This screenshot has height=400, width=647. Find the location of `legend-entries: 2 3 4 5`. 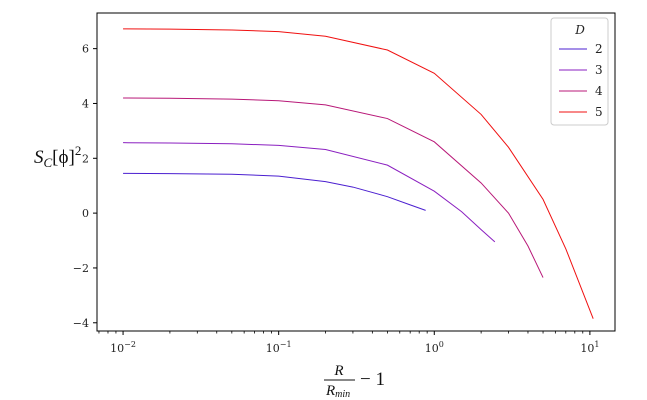

legend-entries: 2 3 4 5 is located at coordinates (581, 80).